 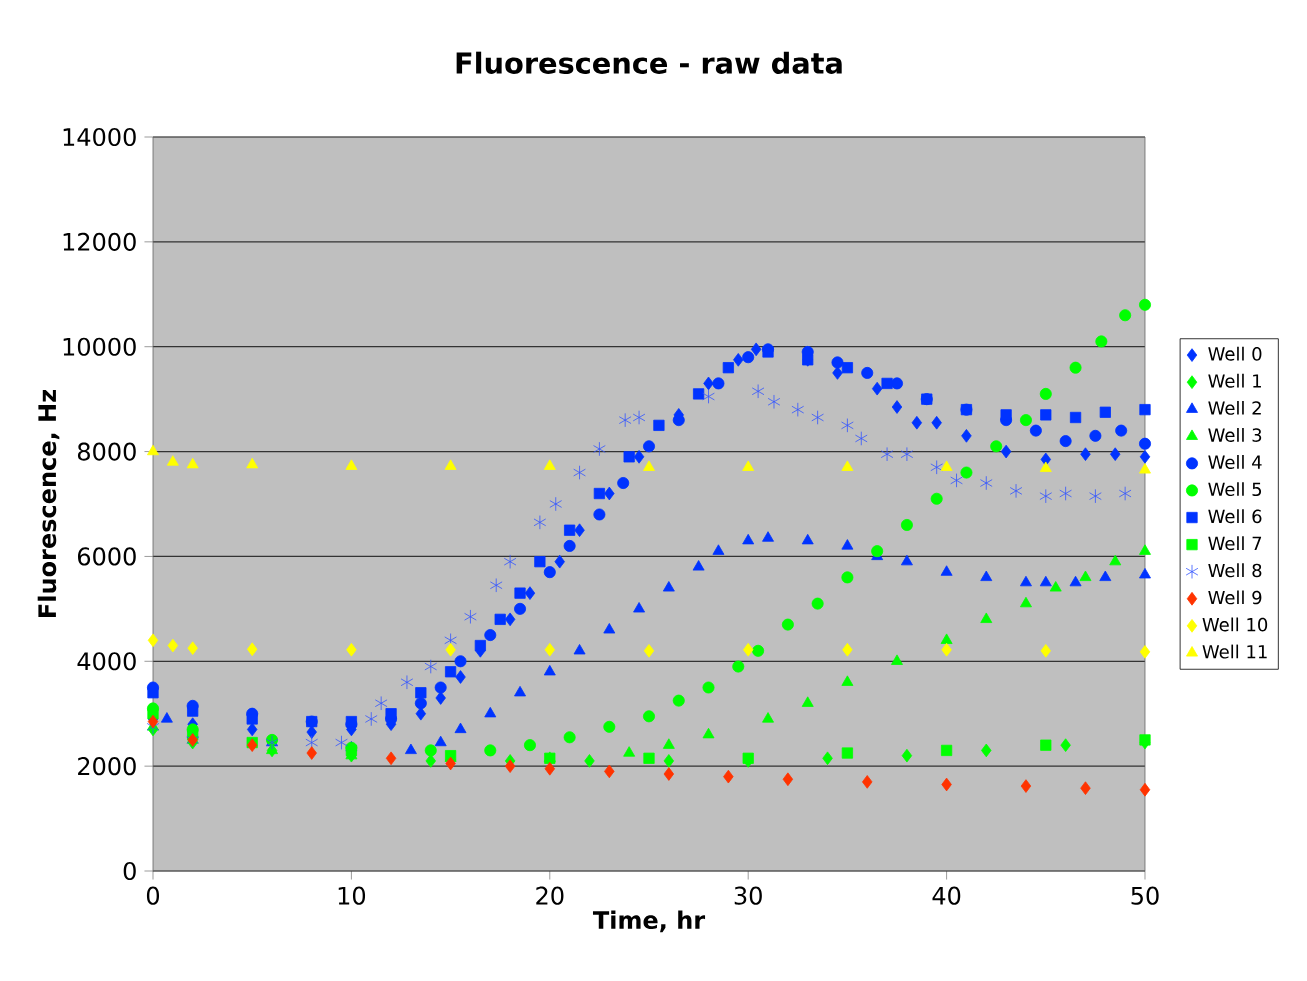 What do you see at coordinates (1235, 543) in the screenshot?
I see `legend-label: Well 7` at bounding box center [1235, 543].